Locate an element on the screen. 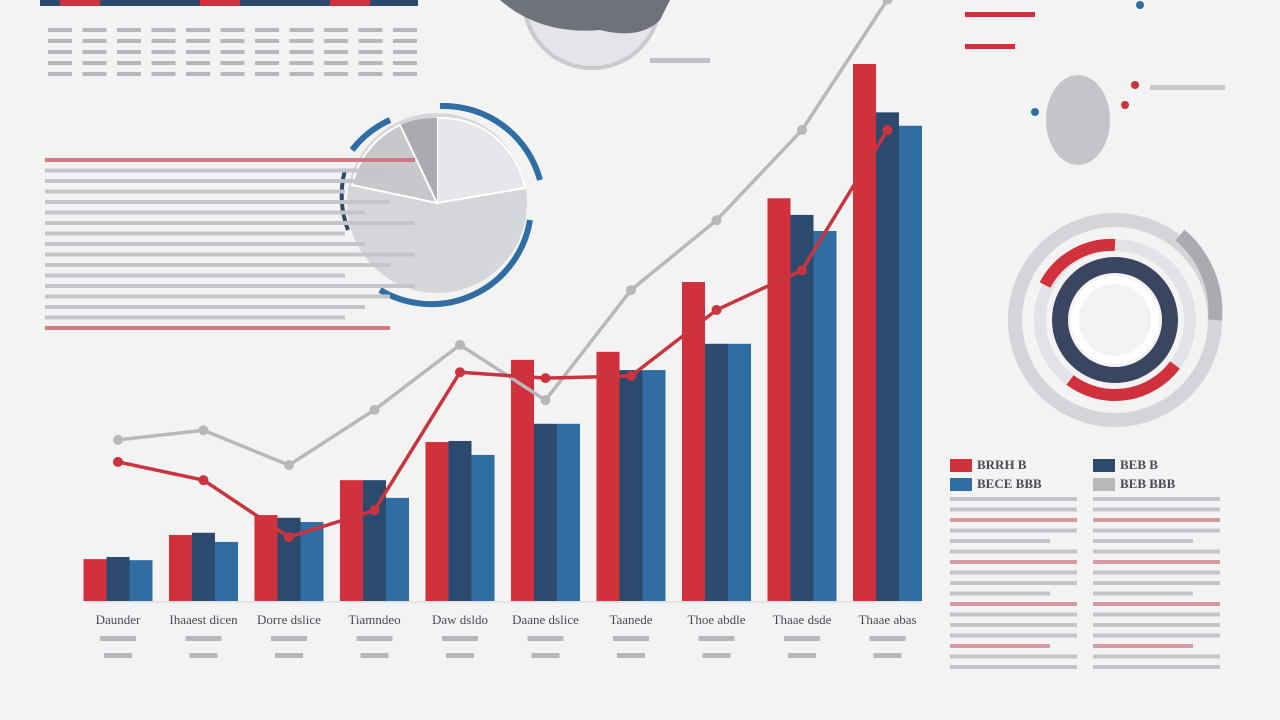 The height and width of the screenshot is (720, 1280). legend-label: BEB BBB is located at coordinates (1148, 483).